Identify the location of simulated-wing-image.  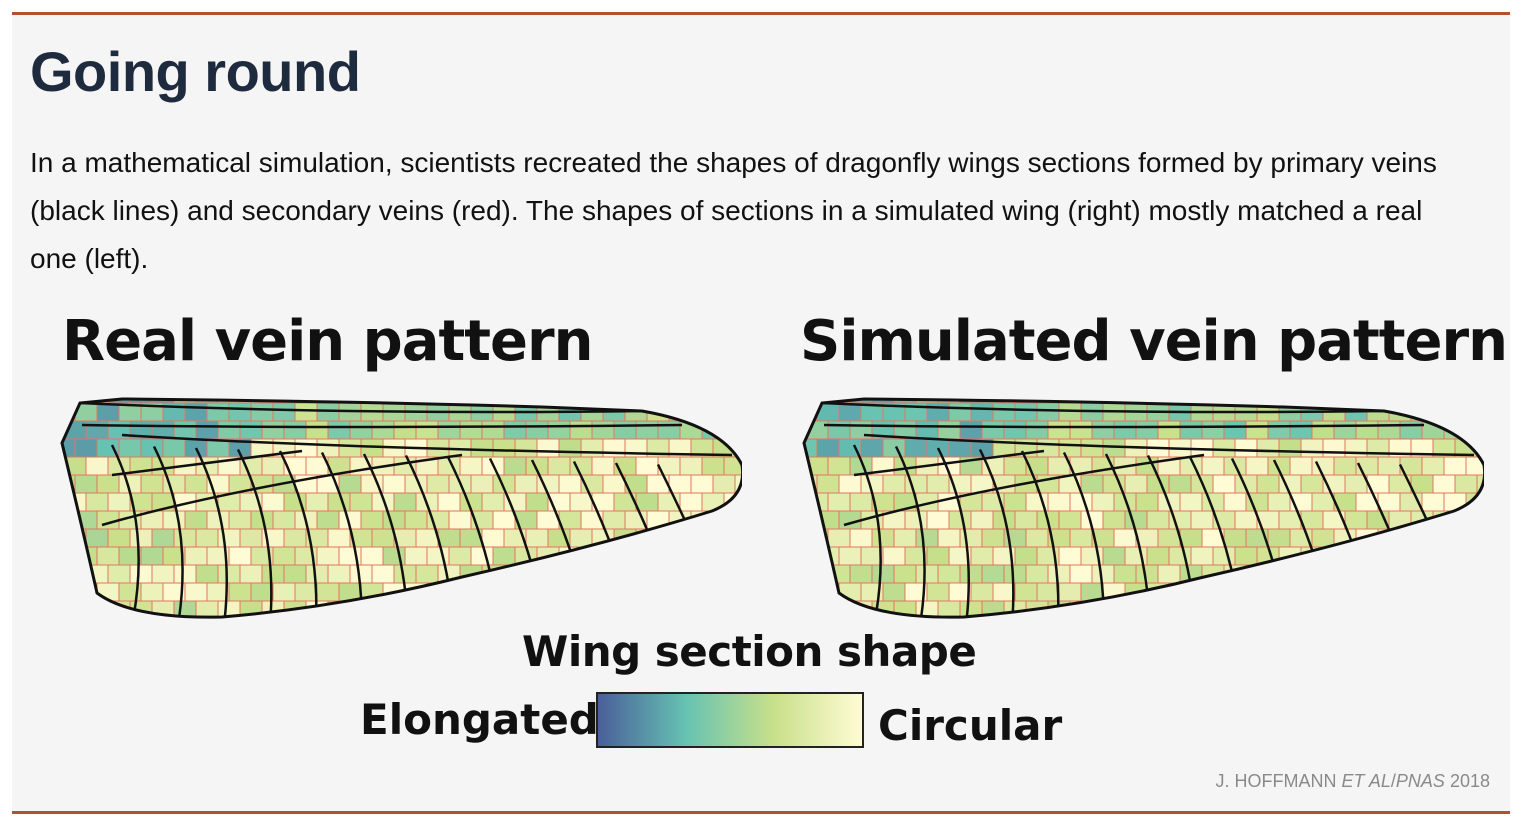
(1143, 508).